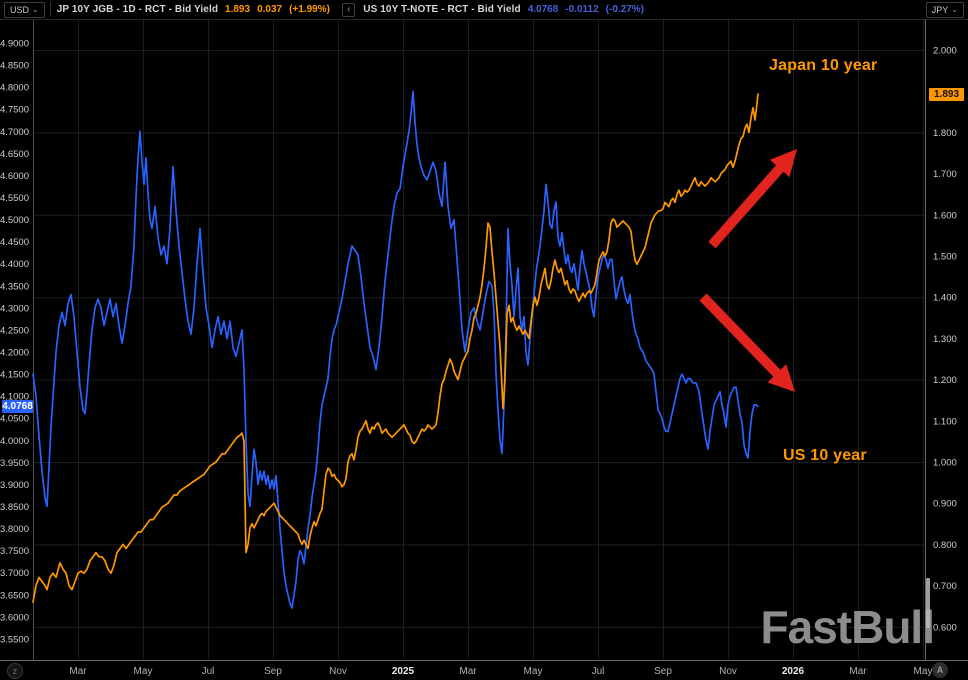  I want to click on autoscale-button: A, so click(940, 670).